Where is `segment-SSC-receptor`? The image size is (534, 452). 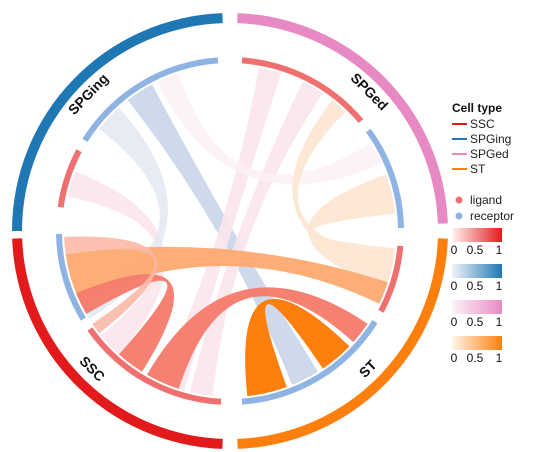 segment-SSC-receptor is located at coordinates (71, 277).